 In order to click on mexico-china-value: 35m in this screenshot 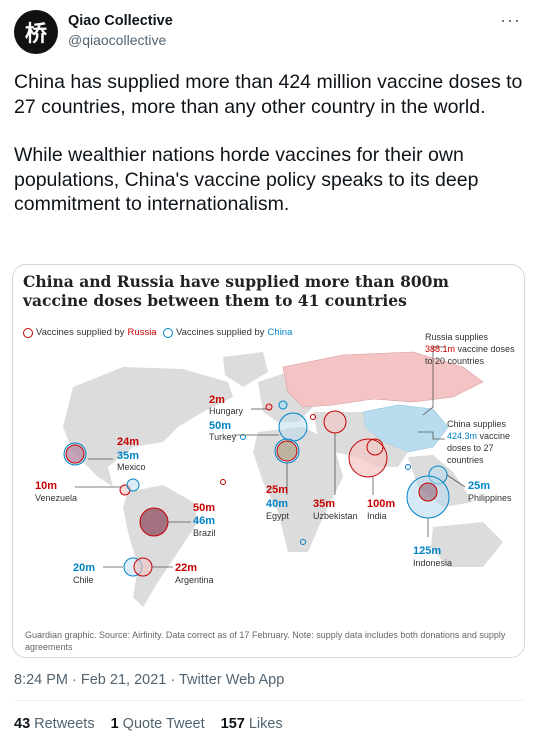, I will do `click(128, 456)`.